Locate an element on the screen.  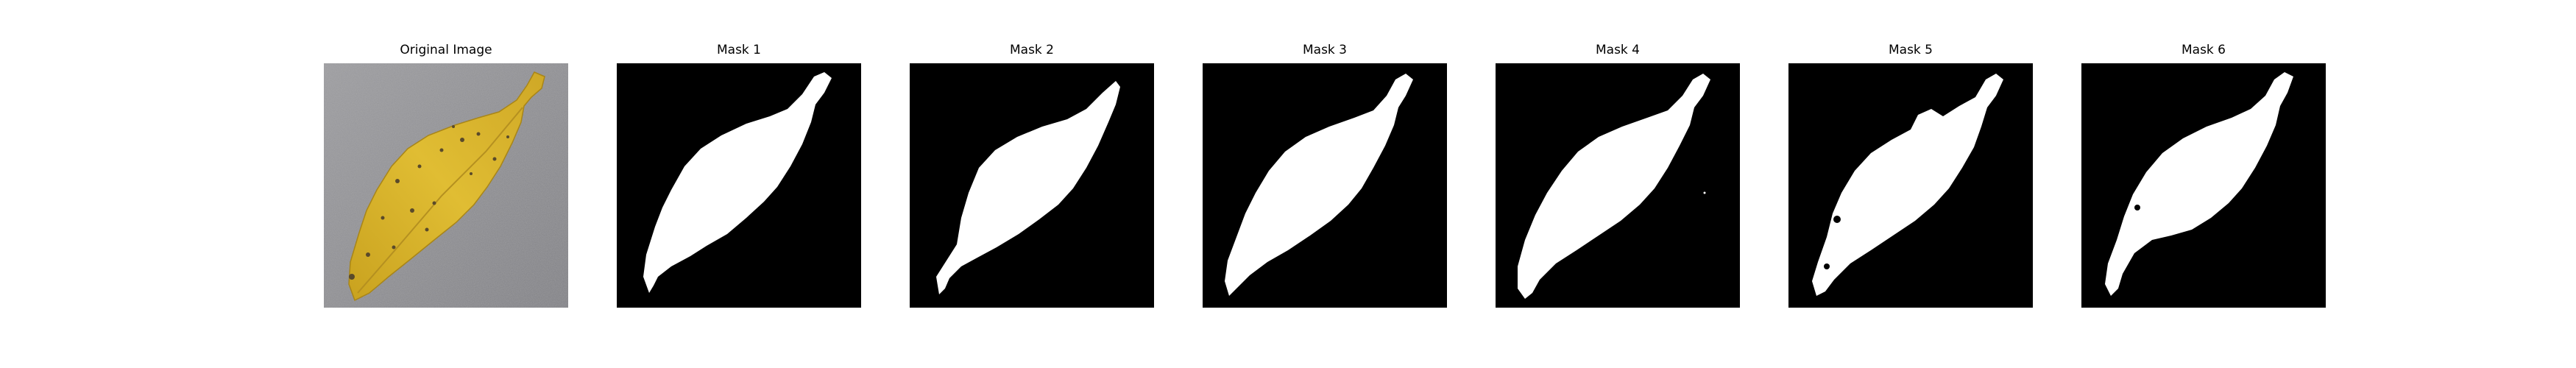
panel-mask-1: Mask 1 is located at coordinates (739, 175).